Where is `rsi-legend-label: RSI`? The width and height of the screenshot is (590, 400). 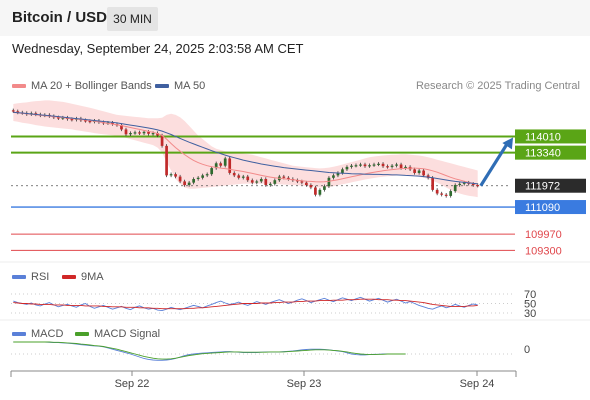 rsi-legend-label: RSI is located at coordinates (40, 277).